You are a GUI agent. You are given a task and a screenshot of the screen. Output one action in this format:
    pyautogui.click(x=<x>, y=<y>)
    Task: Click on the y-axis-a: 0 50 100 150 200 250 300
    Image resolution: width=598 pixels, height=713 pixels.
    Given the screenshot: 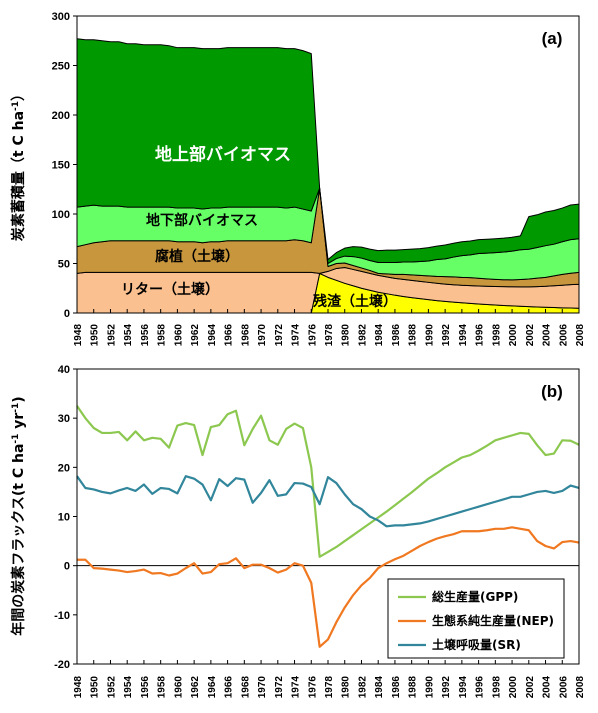 What is the action you would take?
    pyautogui.click(x=64, y=165)
    